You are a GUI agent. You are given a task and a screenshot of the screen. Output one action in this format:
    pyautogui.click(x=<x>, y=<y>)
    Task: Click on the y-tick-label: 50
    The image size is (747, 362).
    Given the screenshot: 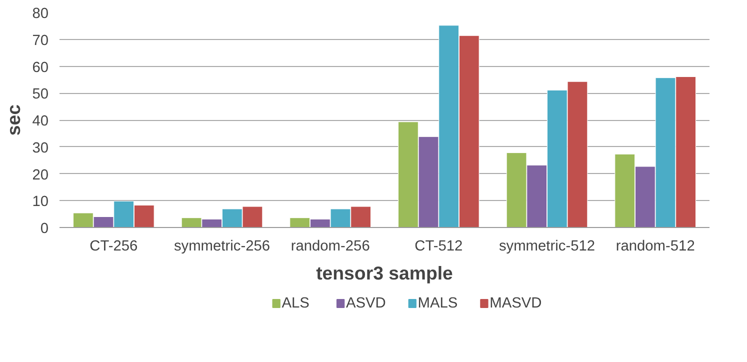 What is the action you would take?
    pyautogui.click(x=40, y=94)
    